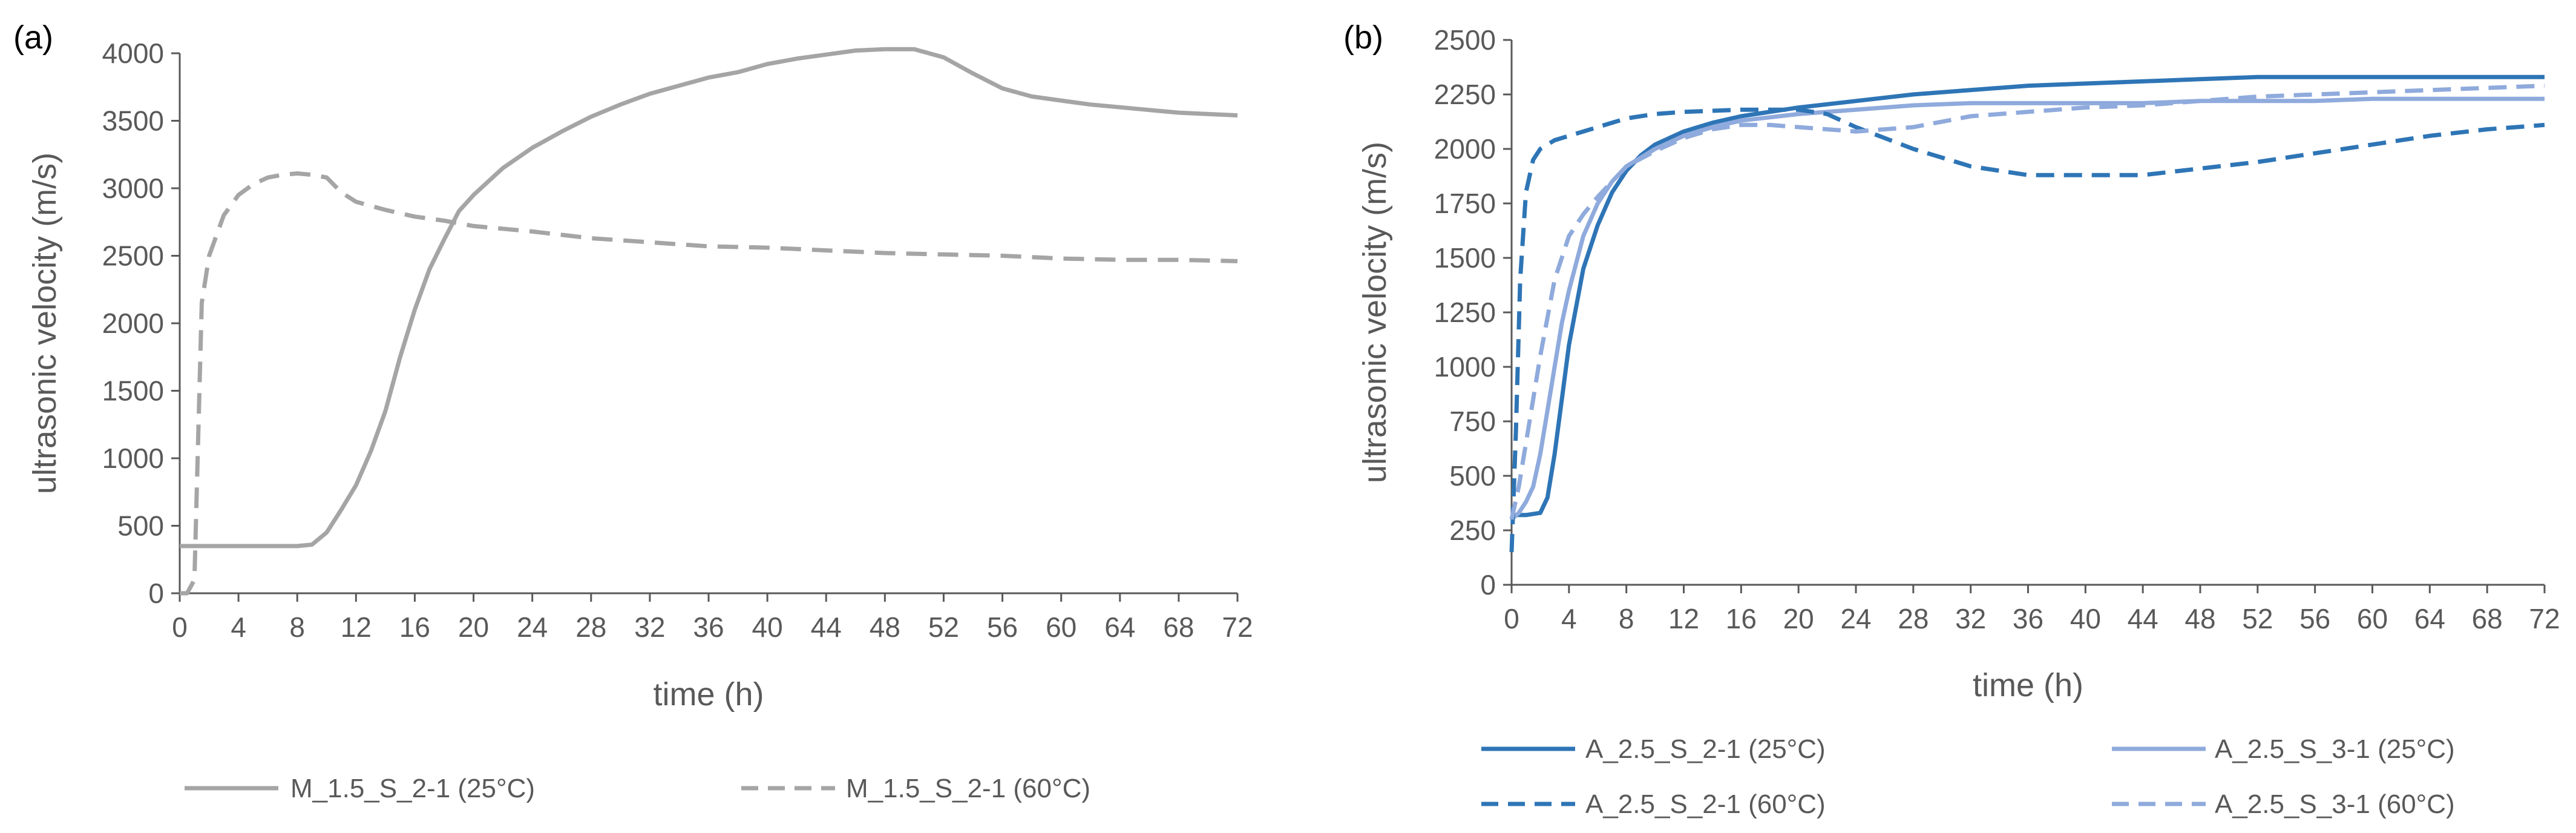 This screenshot has width=2576, height=833. I want to click on panel-label-b: (b), so click(1363, 37).